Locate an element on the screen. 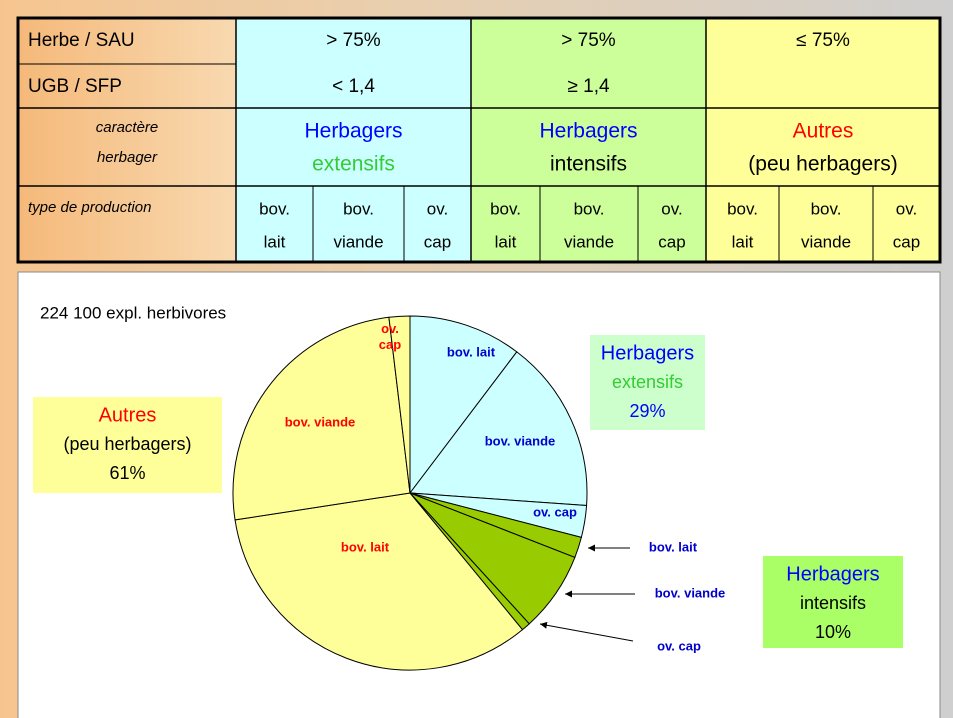 This screenshot has width=953, height=718. group-label: 29% is located at coordinates (647, 411).